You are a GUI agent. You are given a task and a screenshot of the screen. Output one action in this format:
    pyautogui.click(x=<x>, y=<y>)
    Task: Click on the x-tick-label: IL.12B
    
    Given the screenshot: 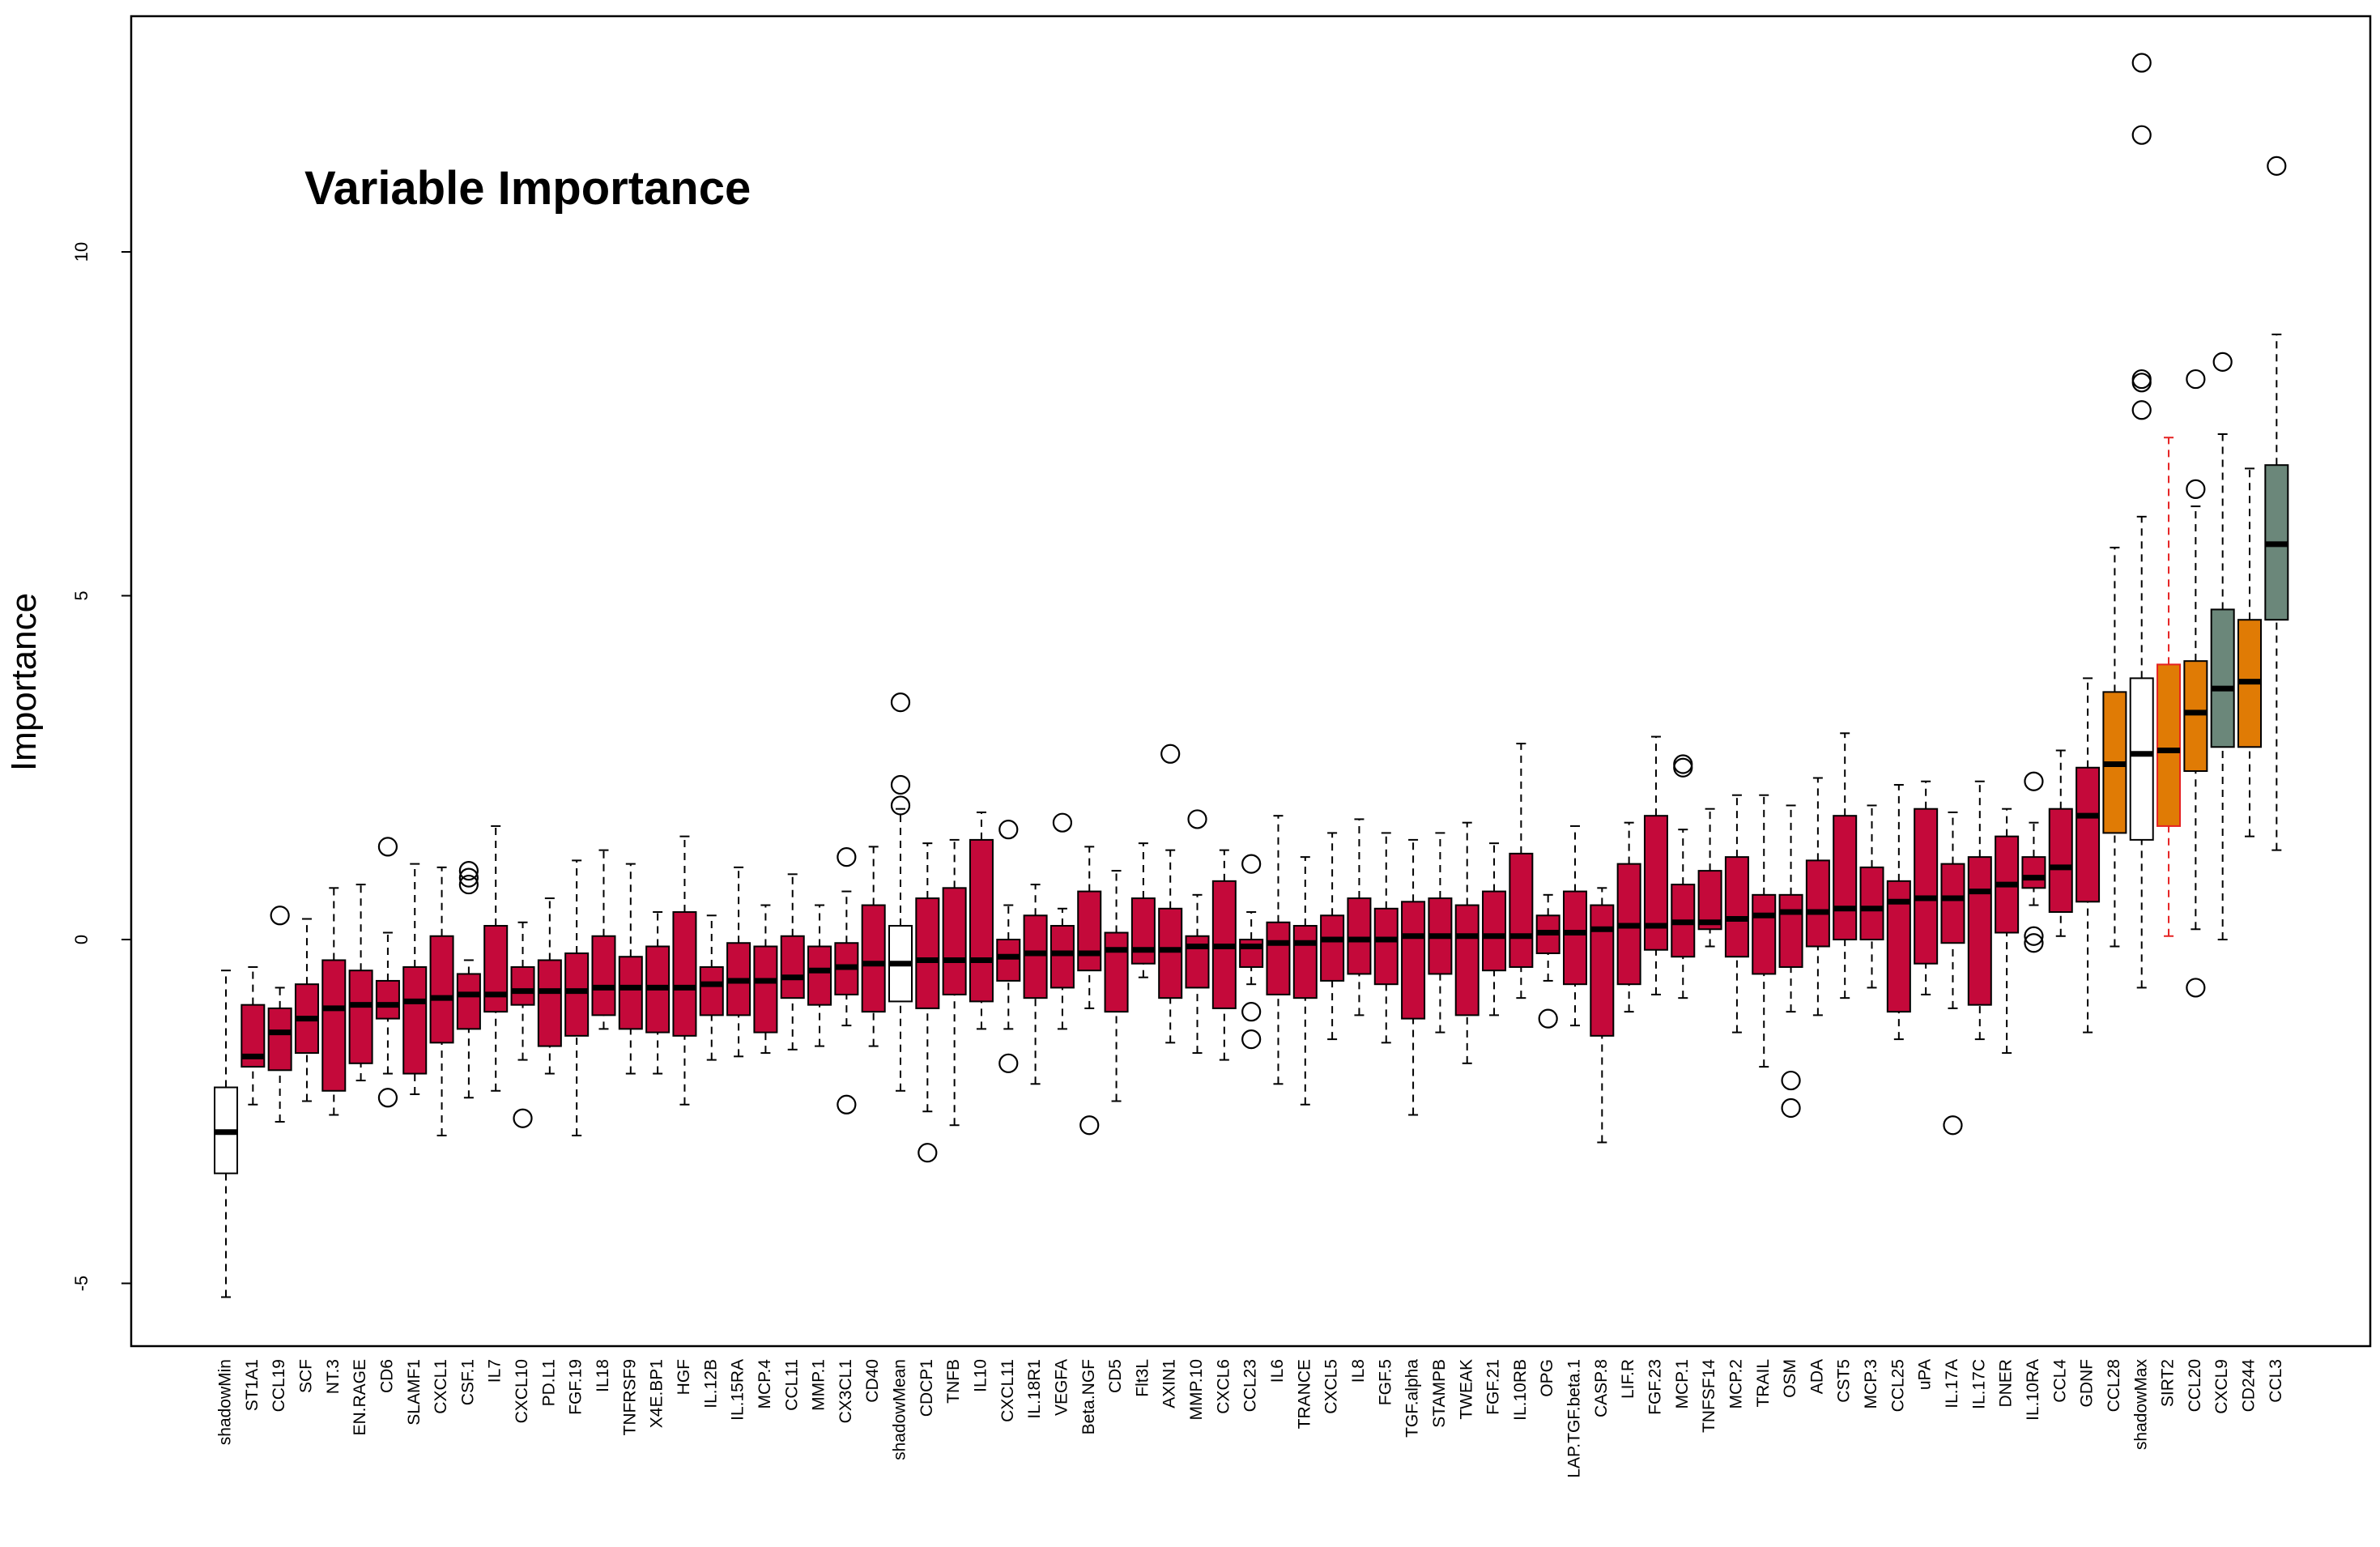 What is the action you would take?
    pyautogui.click(x=710, y=1383)
    